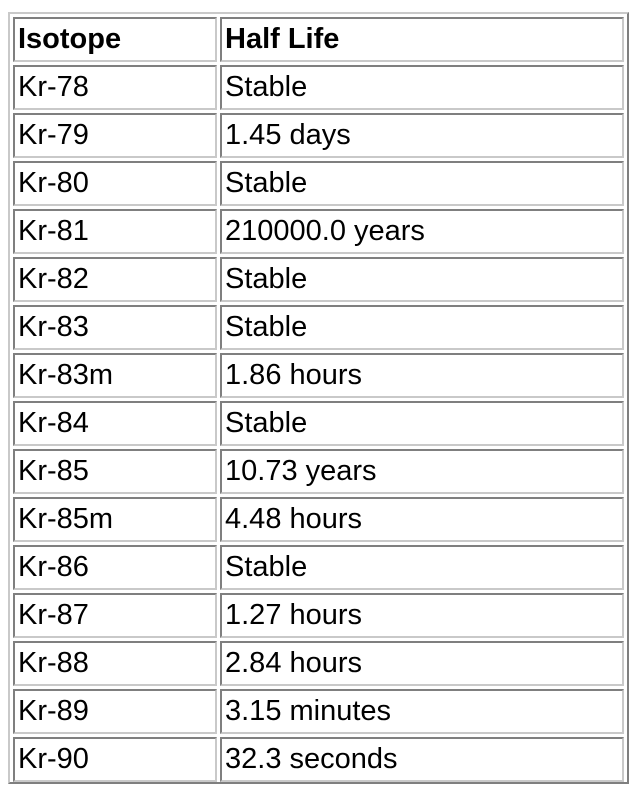  Describe the element at coordinates (422, 759) in the screenshot. I see `half-life-cell: 32.3 seconds` at that location.